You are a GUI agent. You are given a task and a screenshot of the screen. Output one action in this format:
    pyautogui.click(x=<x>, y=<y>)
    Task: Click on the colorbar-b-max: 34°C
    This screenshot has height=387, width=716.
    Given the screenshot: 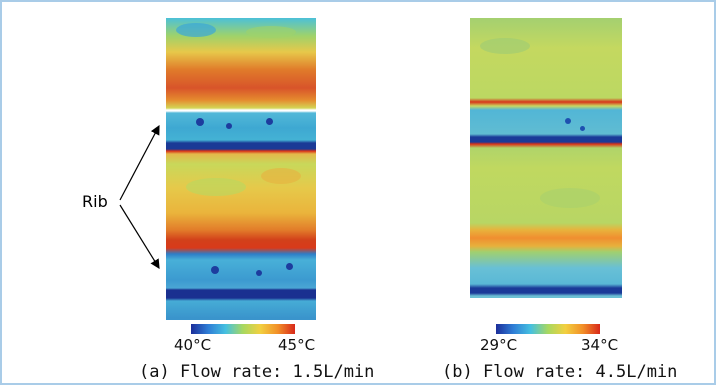 What is the action you would take?
    pyautogui.click(x=600, y=345)
    